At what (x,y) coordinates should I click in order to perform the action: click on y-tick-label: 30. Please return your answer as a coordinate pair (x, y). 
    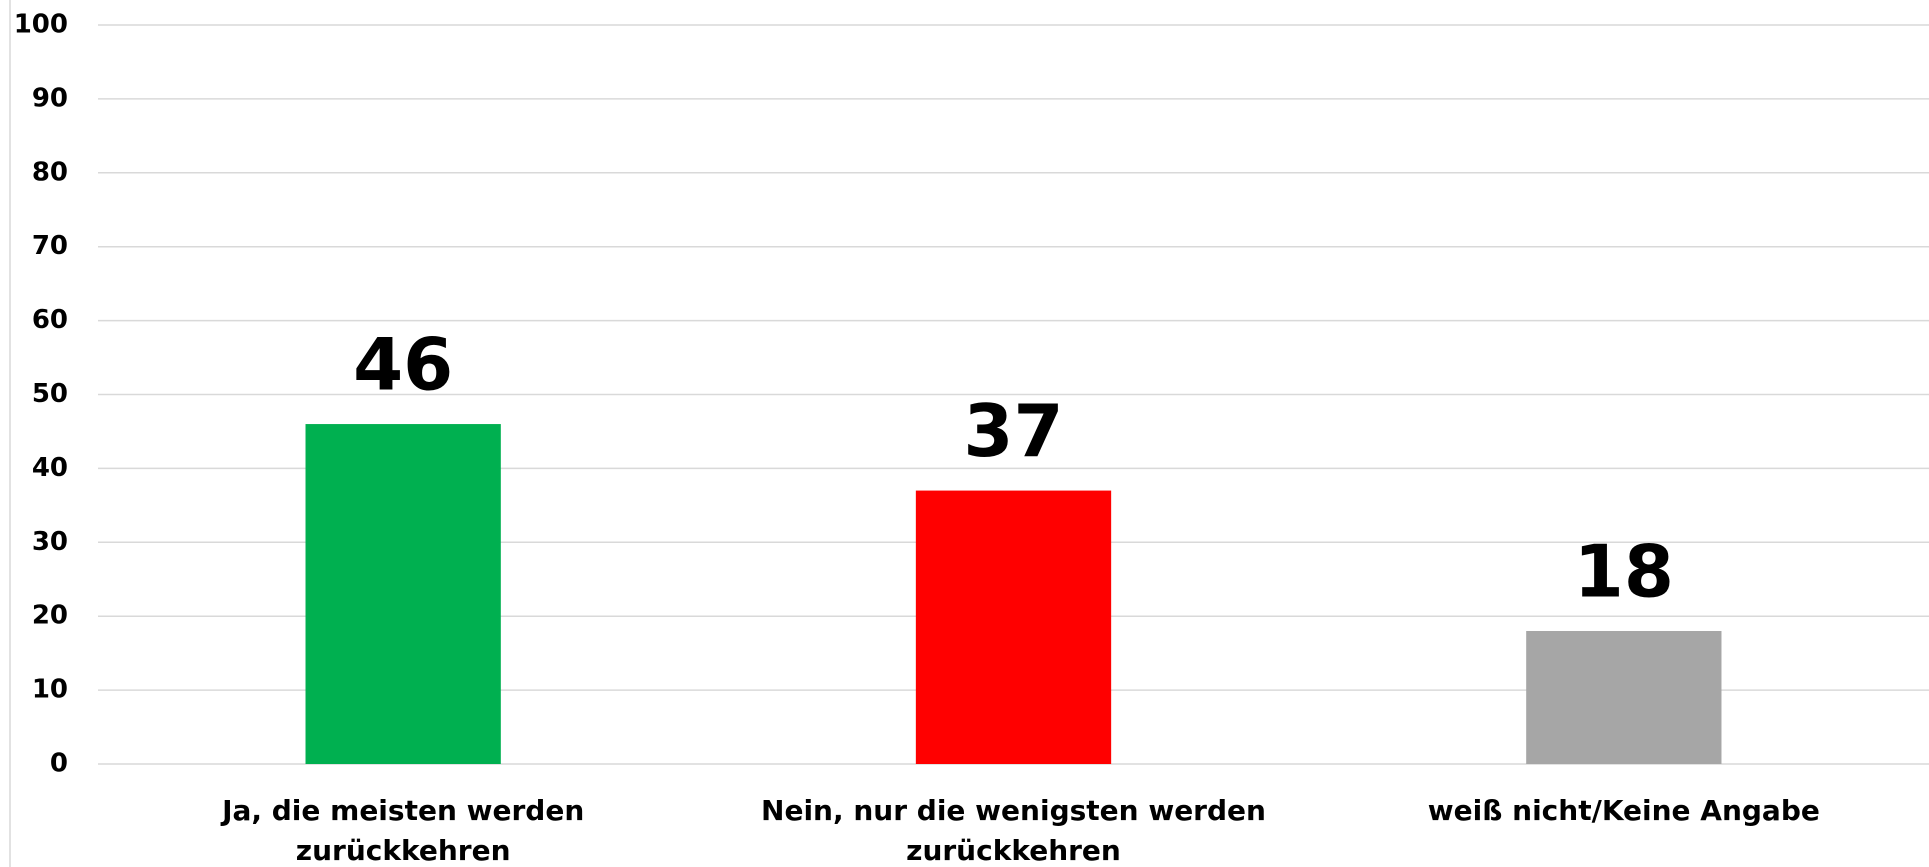
    Looking at the image, I should click on (50, 542).